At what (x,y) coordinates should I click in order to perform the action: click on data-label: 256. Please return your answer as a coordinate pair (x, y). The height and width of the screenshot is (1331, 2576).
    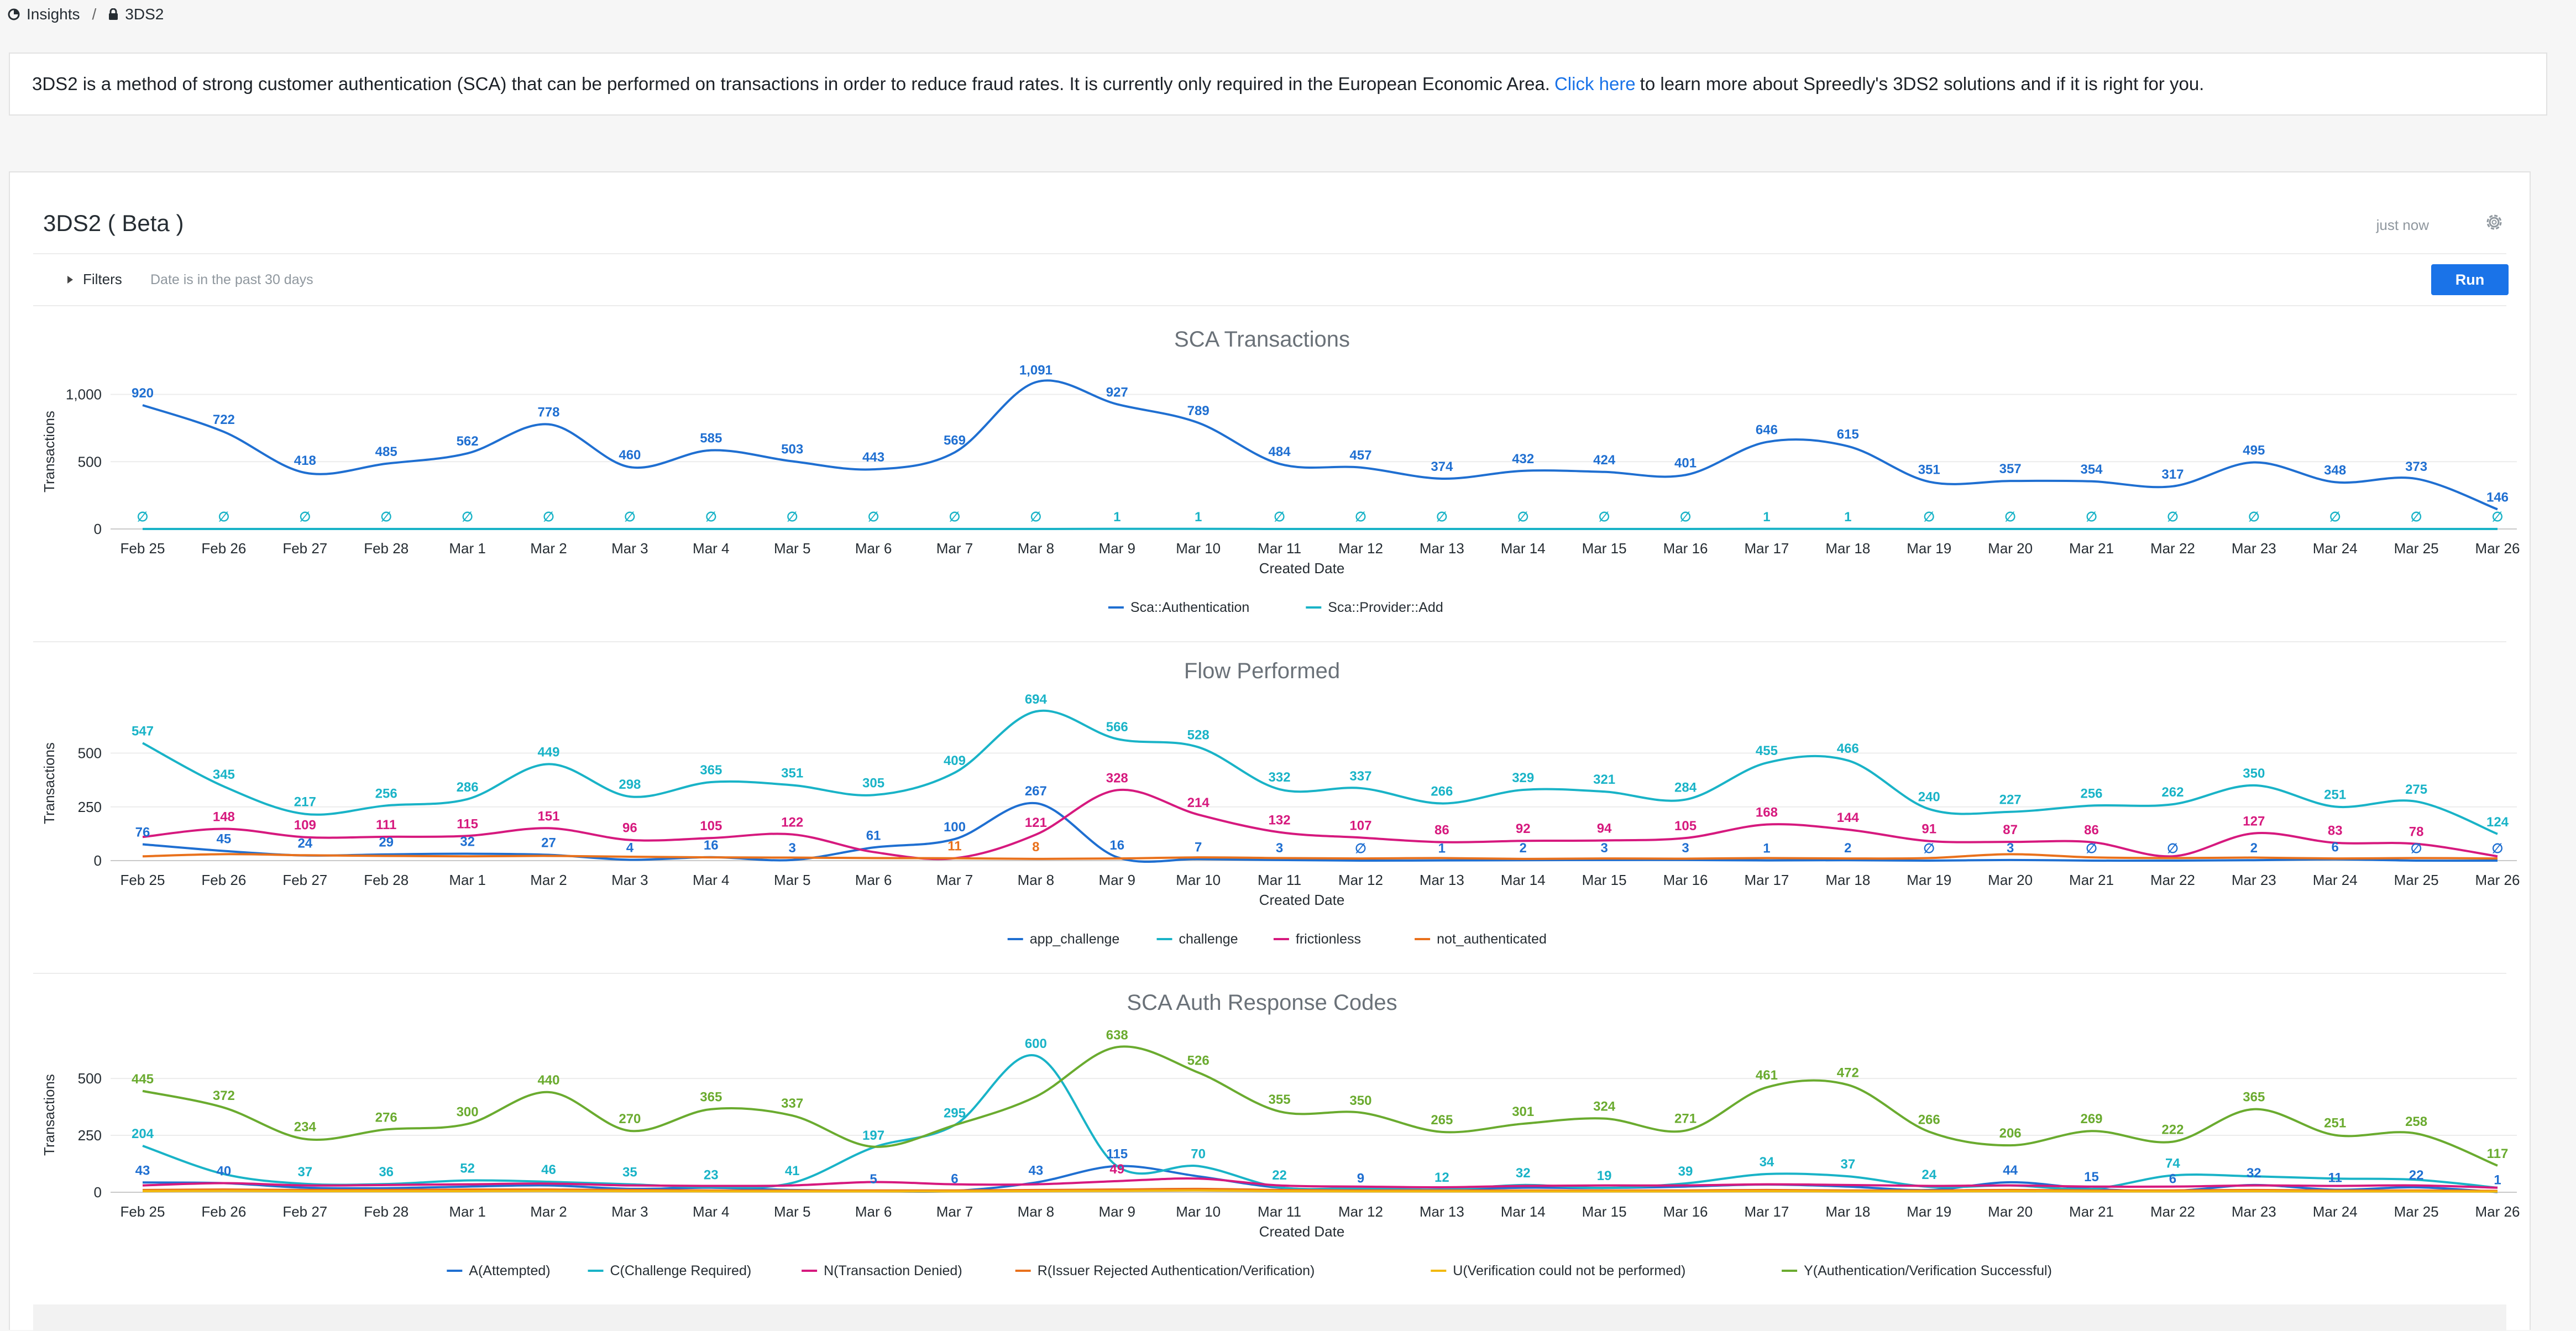
    Looking at the image, I should click on (2091, 794).